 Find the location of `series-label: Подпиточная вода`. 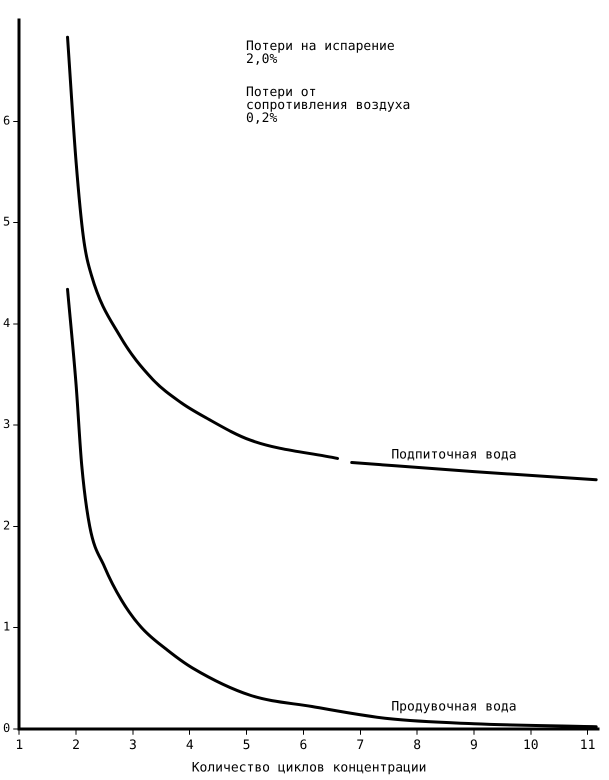

series-label: Подпиточная вода is located at coordinates (454, 454).